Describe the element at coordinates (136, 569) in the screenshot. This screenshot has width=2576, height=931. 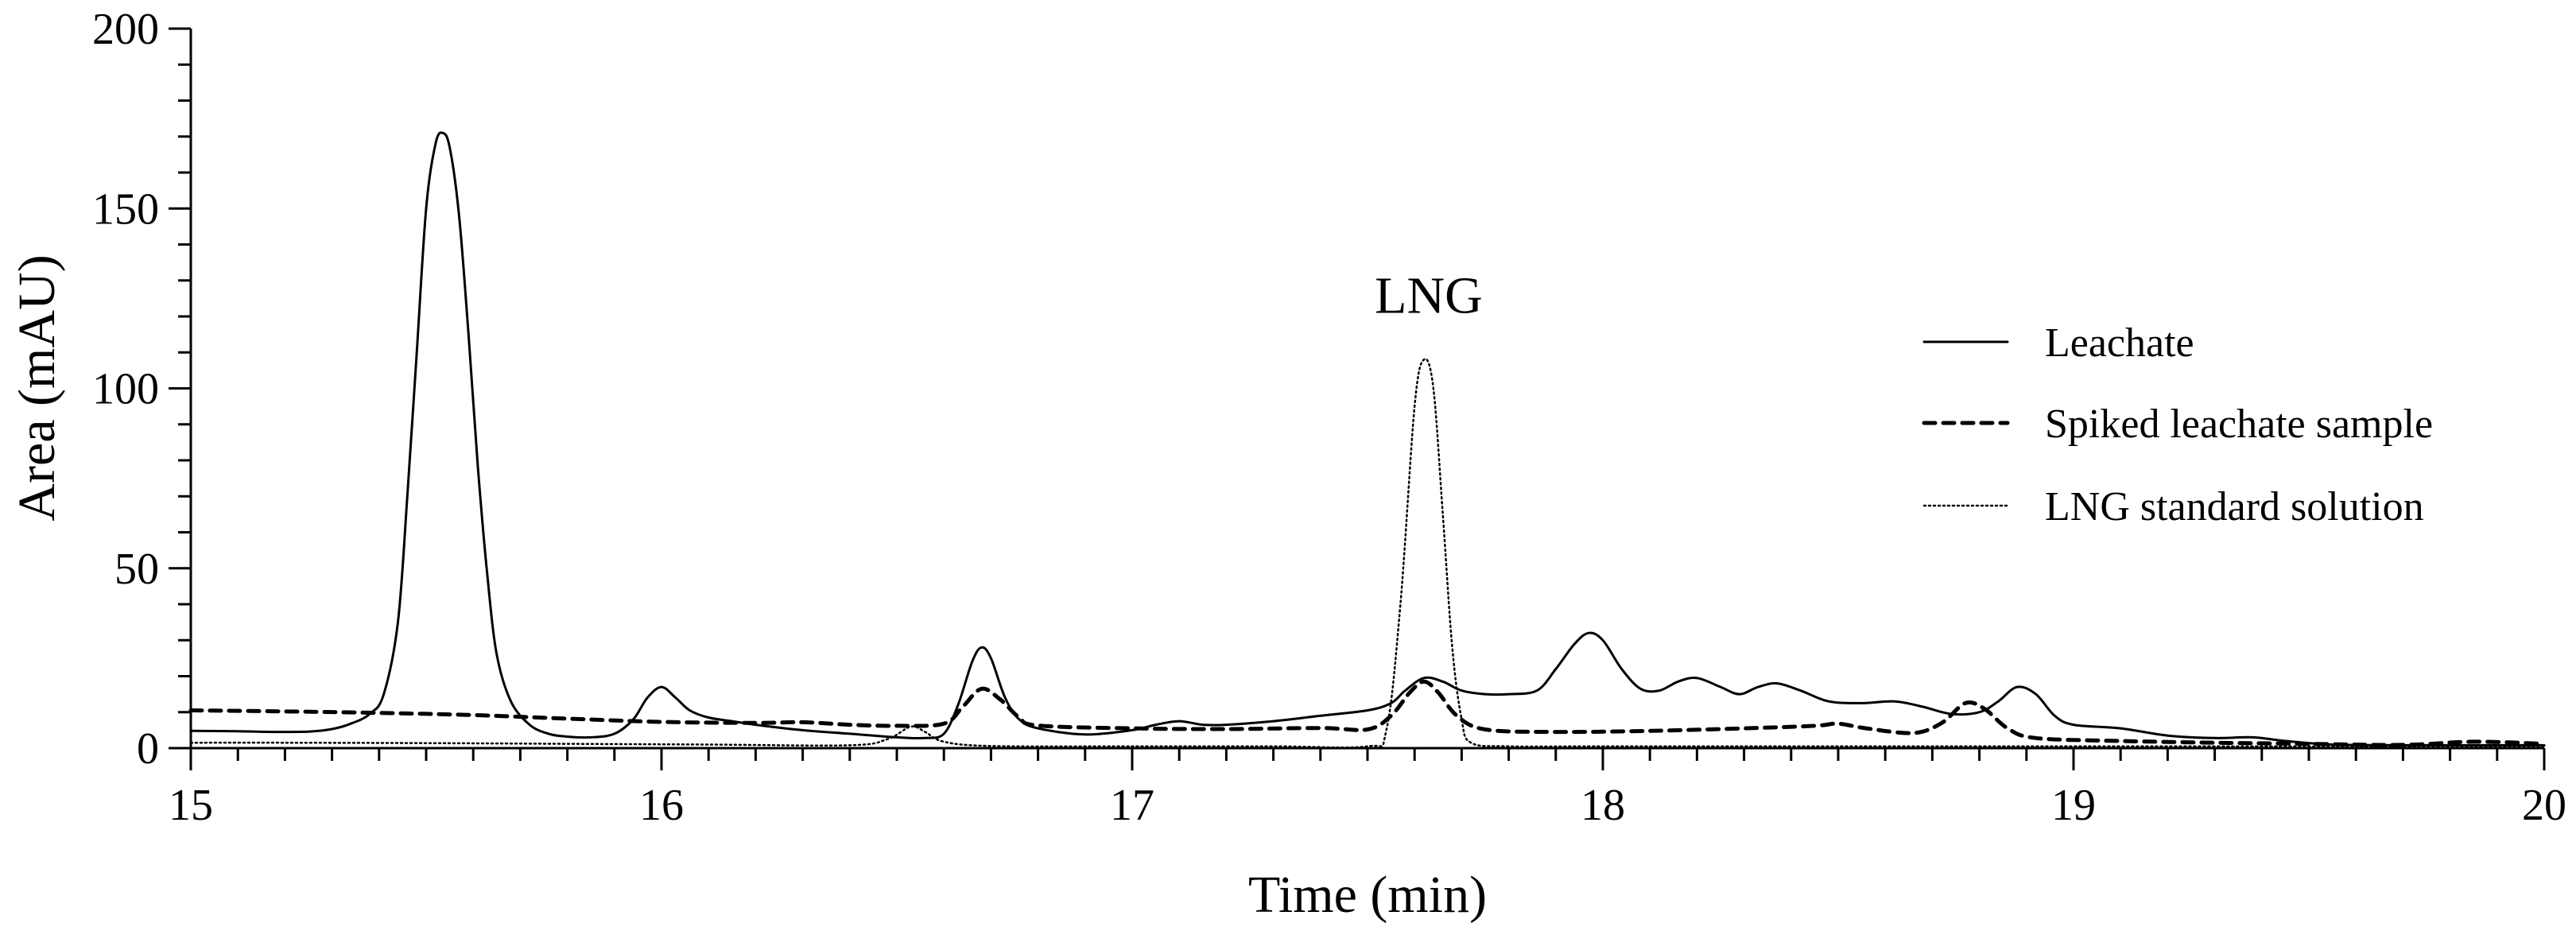
I see `y-tick-label: 50` at that location.